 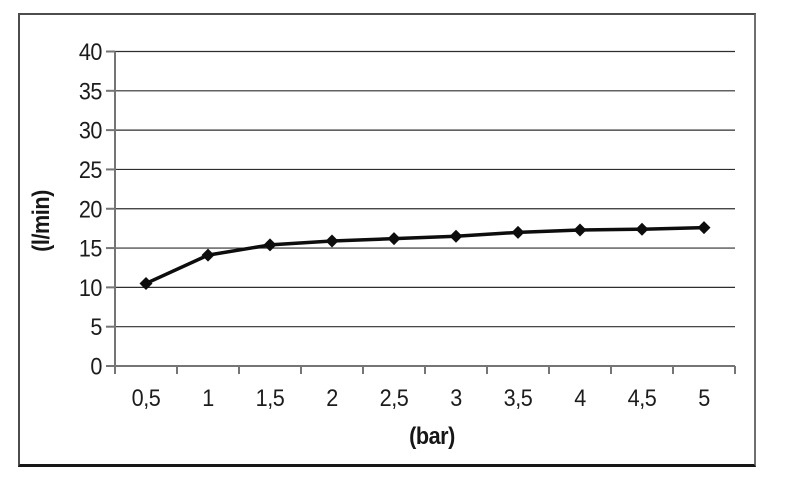 I want to click on x-tick-label: 4,5, so click(x=642, y=397).